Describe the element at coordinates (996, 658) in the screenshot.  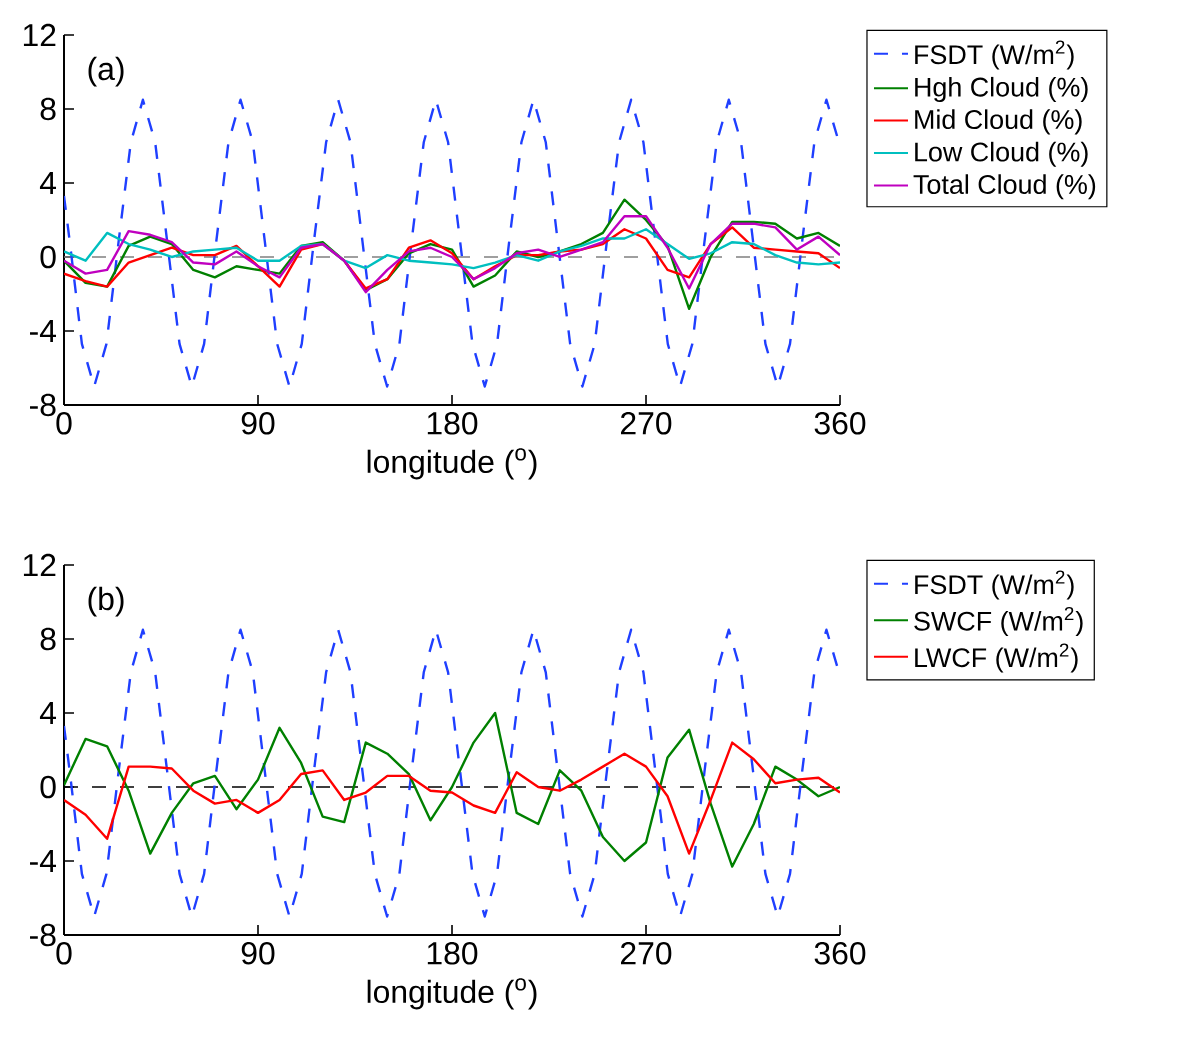
I see `legend-label: LWCF (W/m$^{2}$)` at that location.